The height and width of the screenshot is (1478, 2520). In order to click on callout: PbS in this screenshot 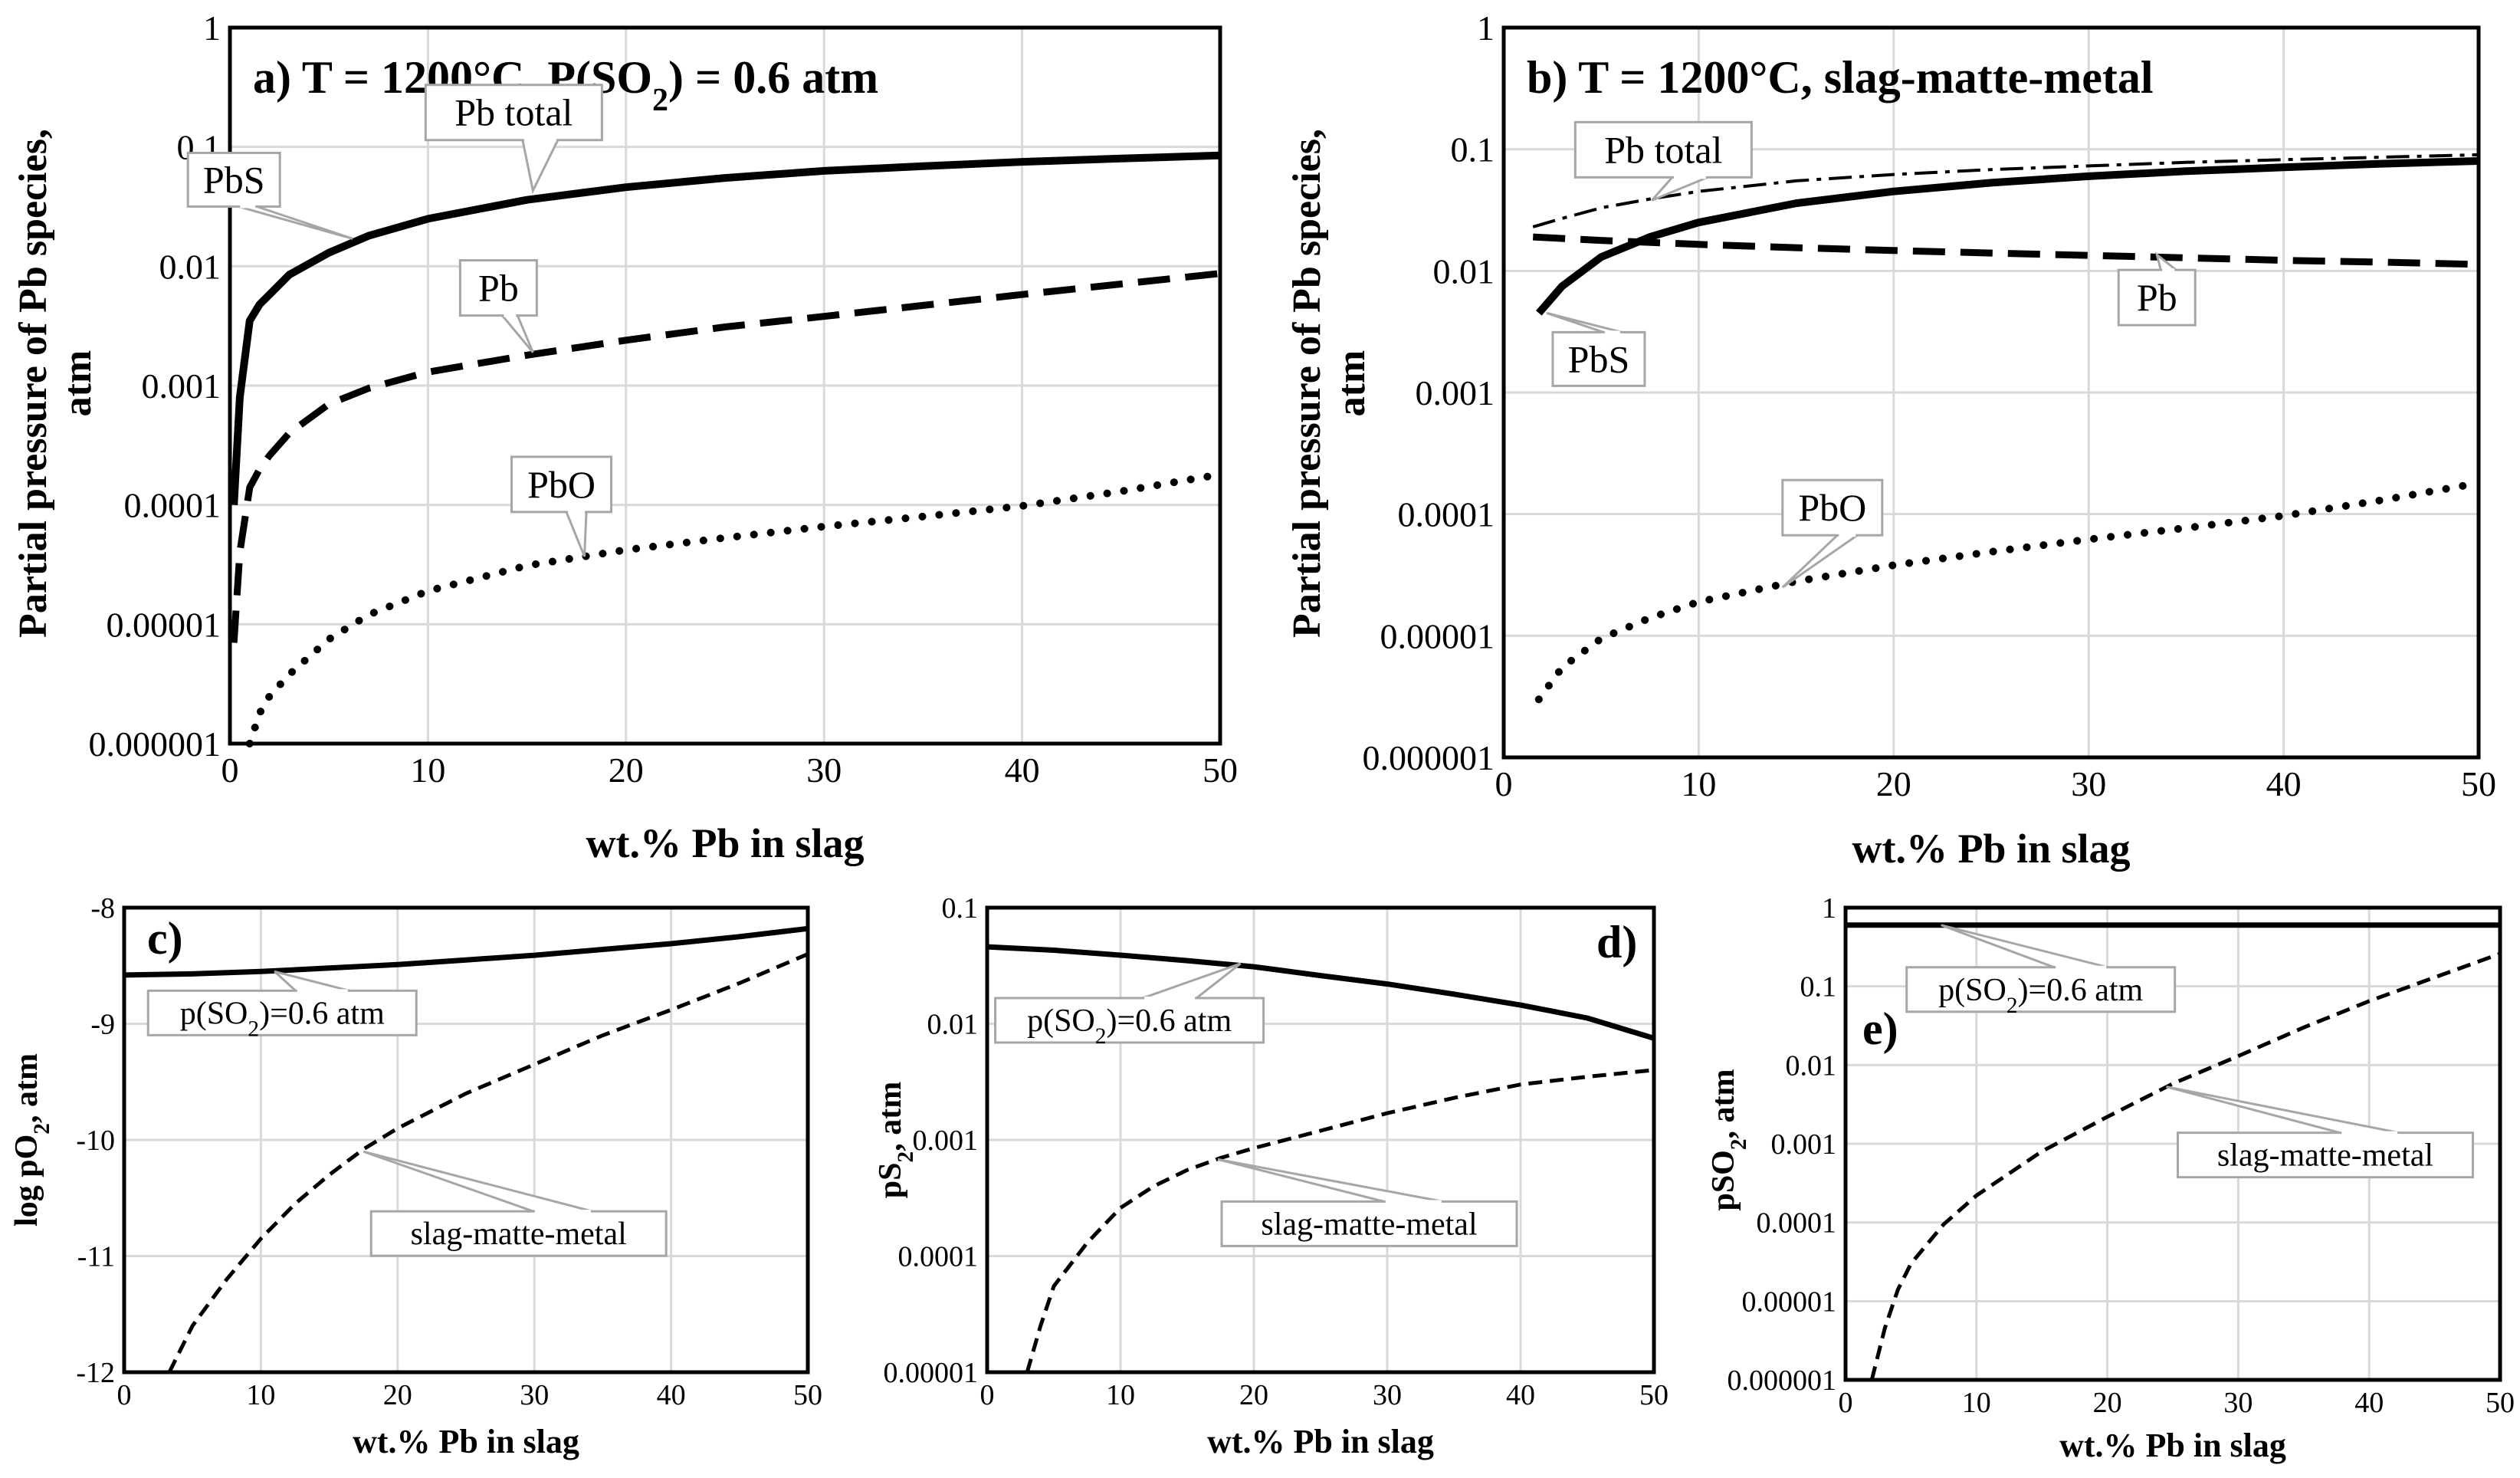, I will do `click(1596, 349)`.